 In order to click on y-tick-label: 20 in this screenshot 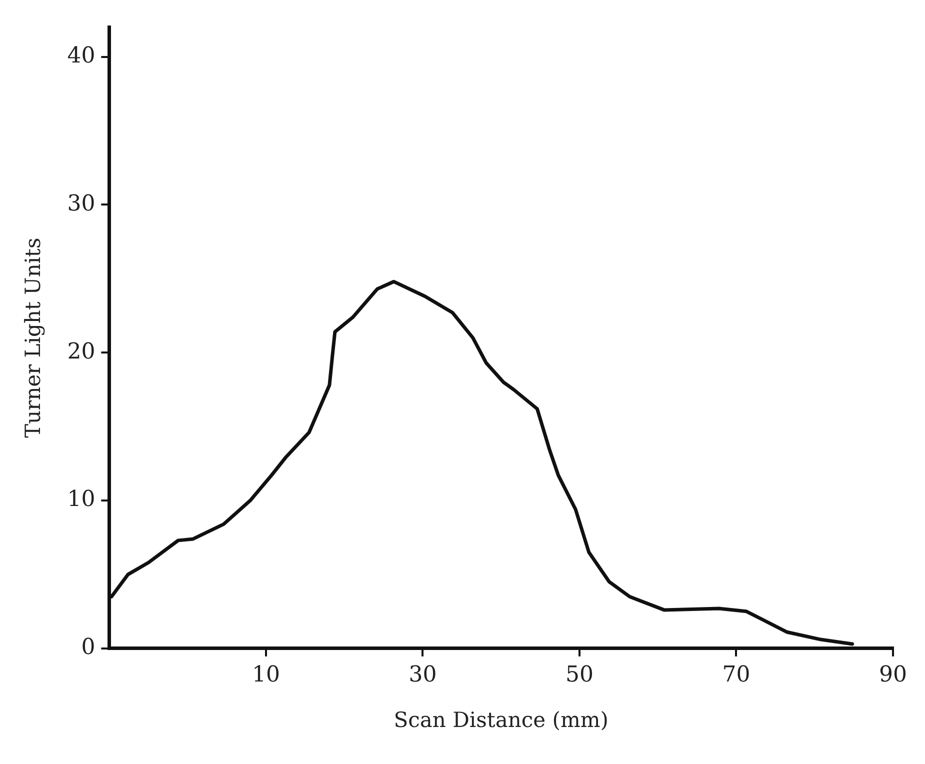, I will do `click(81, 351)`.